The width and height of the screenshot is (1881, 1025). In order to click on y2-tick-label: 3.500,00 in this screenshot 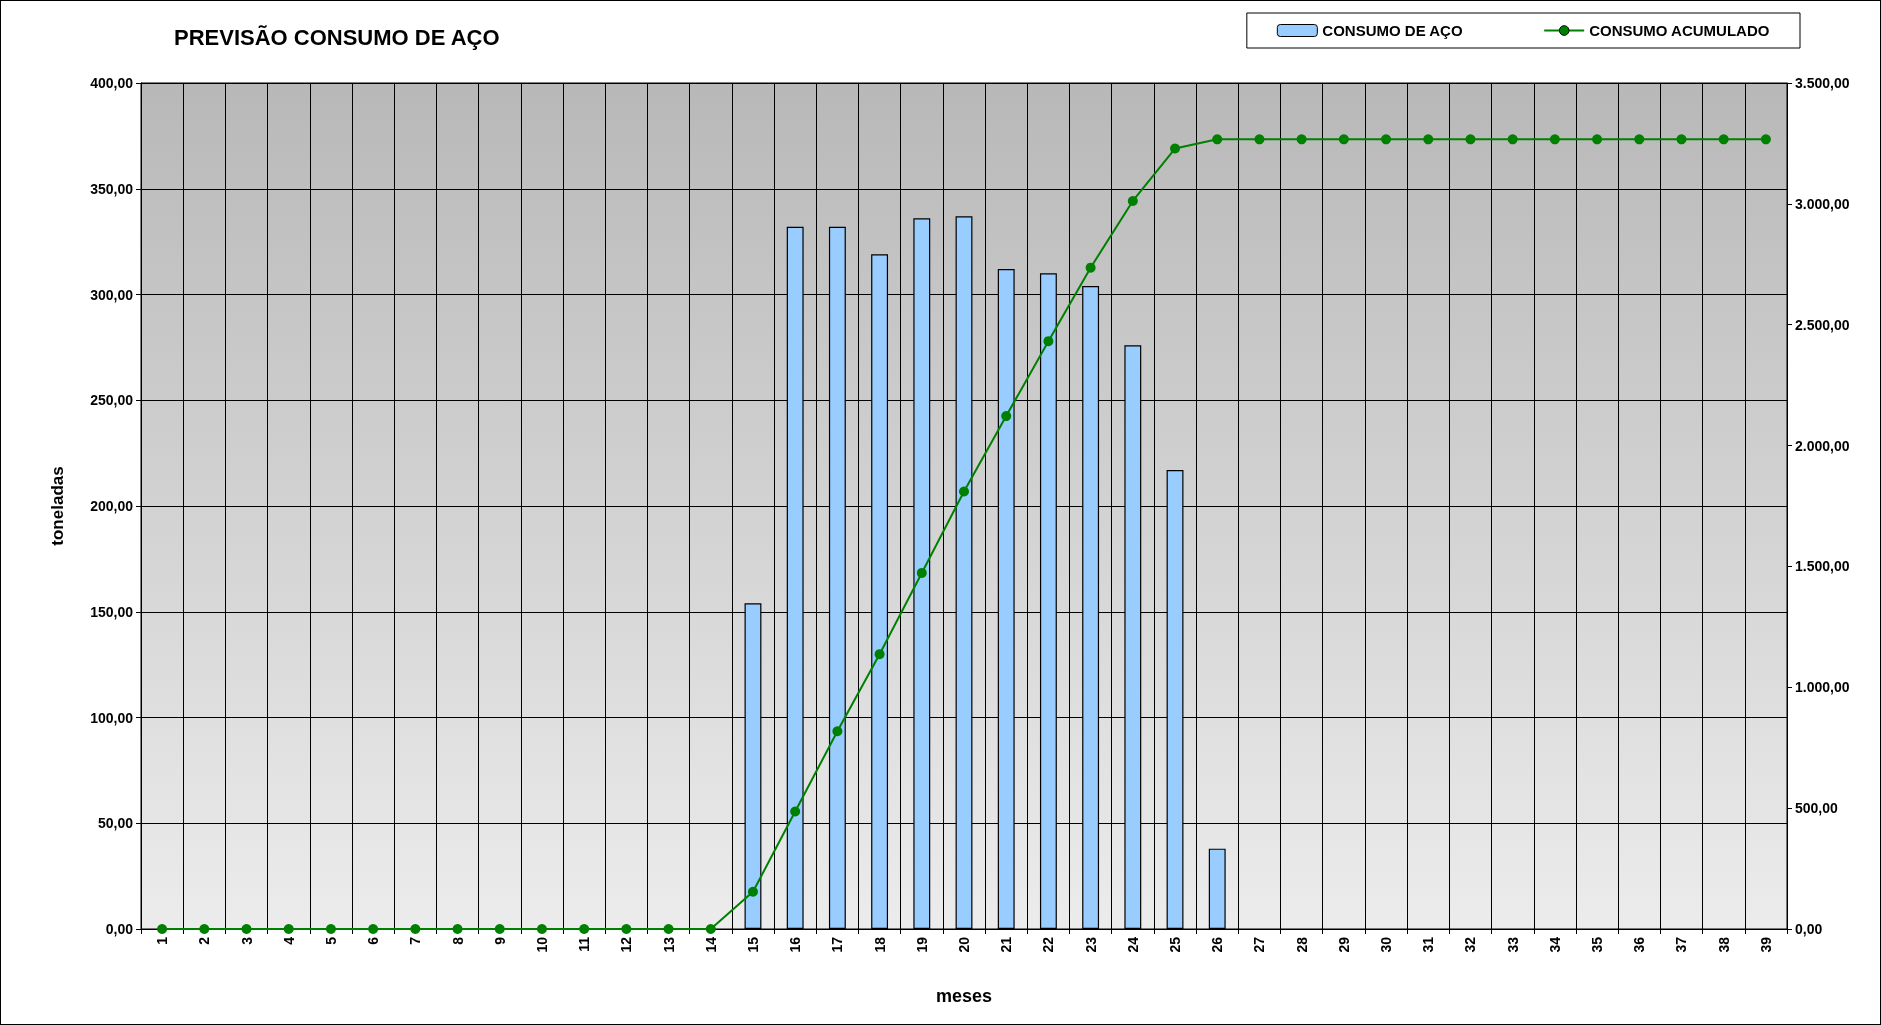, I will do `click(1822, 83)`.